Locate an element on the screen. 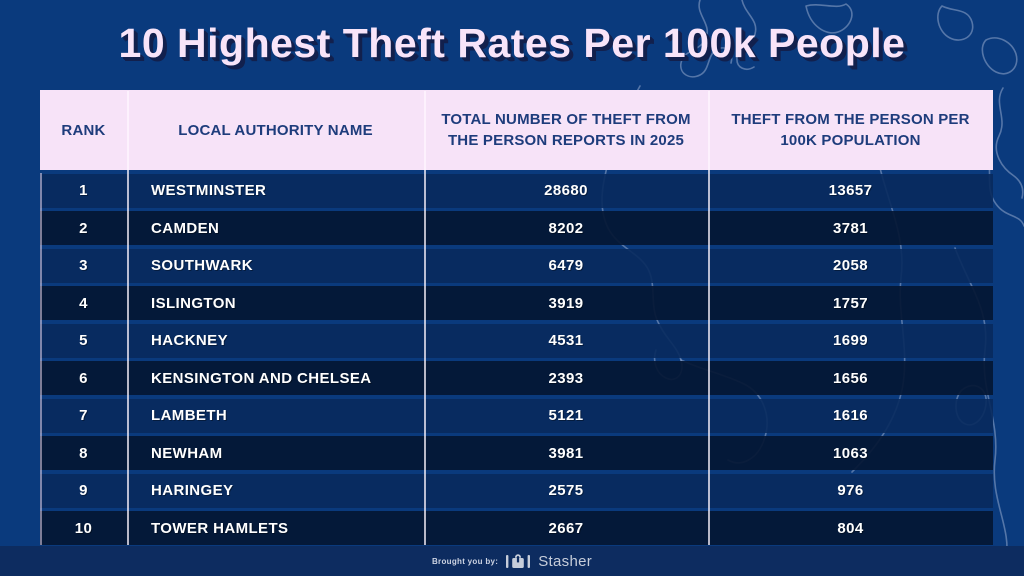 The image size is (1024, 576). footer-bar: Brought you by: Stasher is located at coordinates (512, 561).